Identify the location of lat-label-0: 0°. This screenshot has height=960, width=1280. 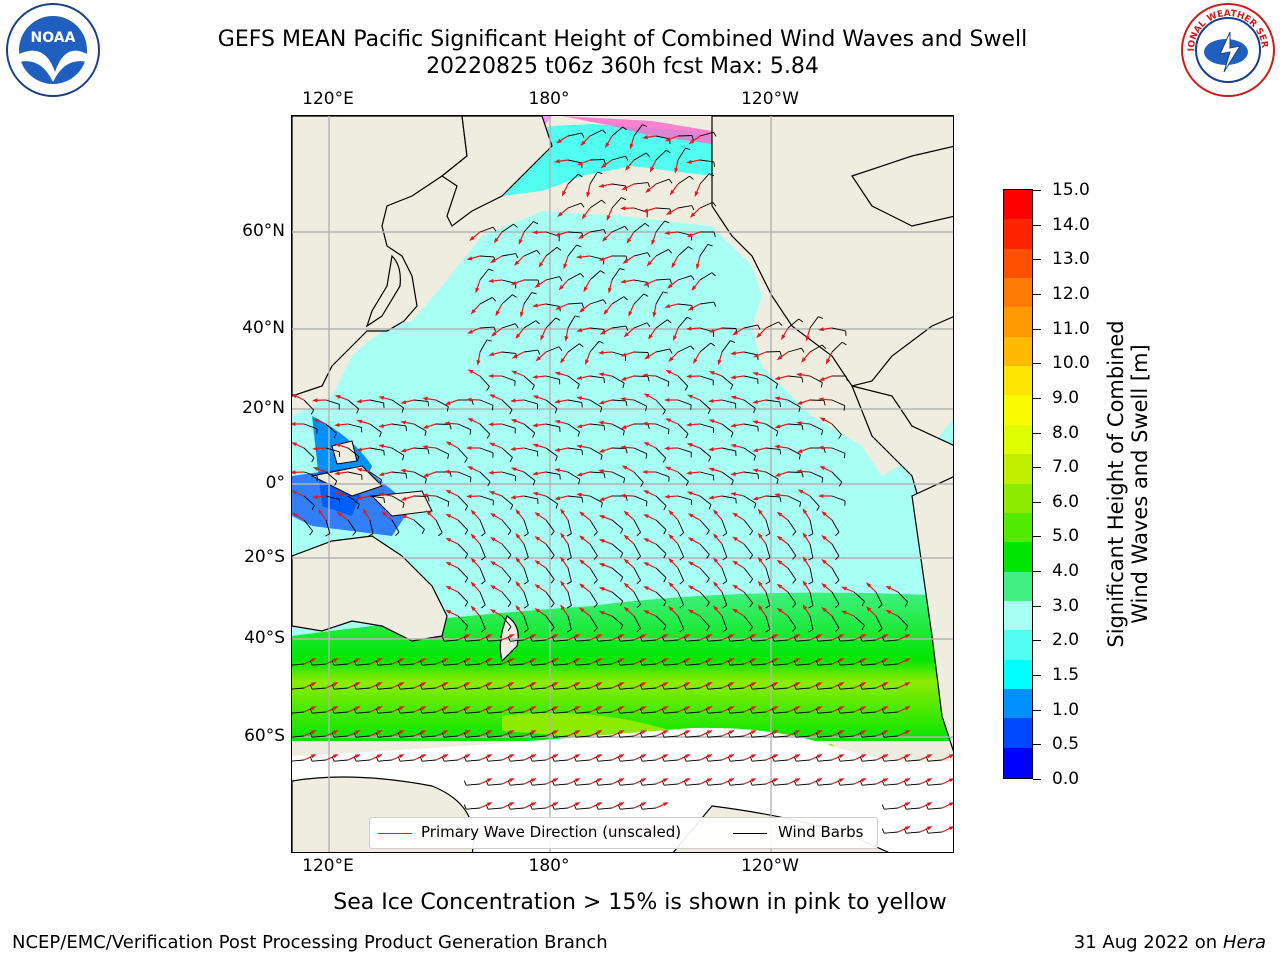
(275, 483).